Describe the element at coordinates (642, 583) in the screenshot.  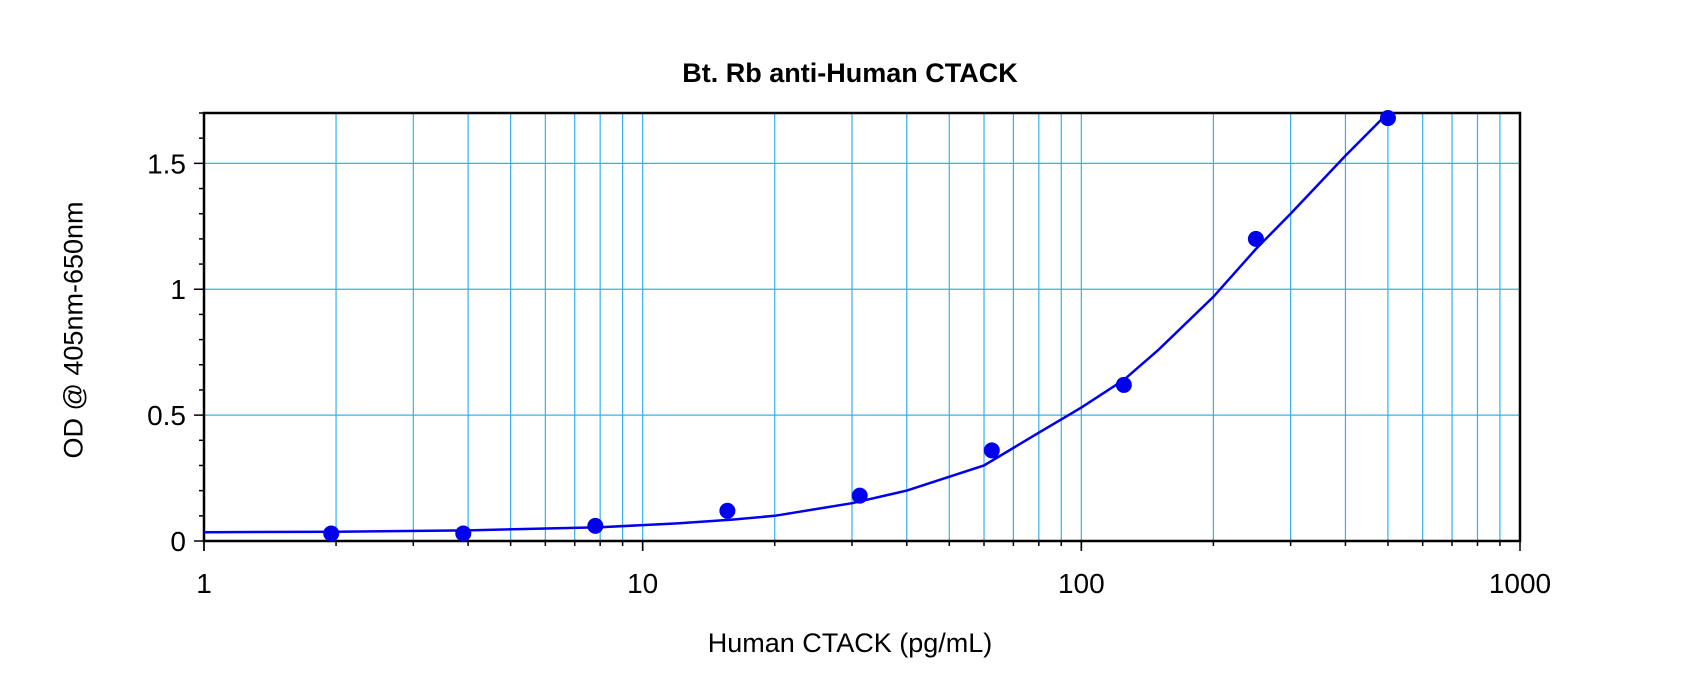
I see `x-tick-label: 10` at that location.